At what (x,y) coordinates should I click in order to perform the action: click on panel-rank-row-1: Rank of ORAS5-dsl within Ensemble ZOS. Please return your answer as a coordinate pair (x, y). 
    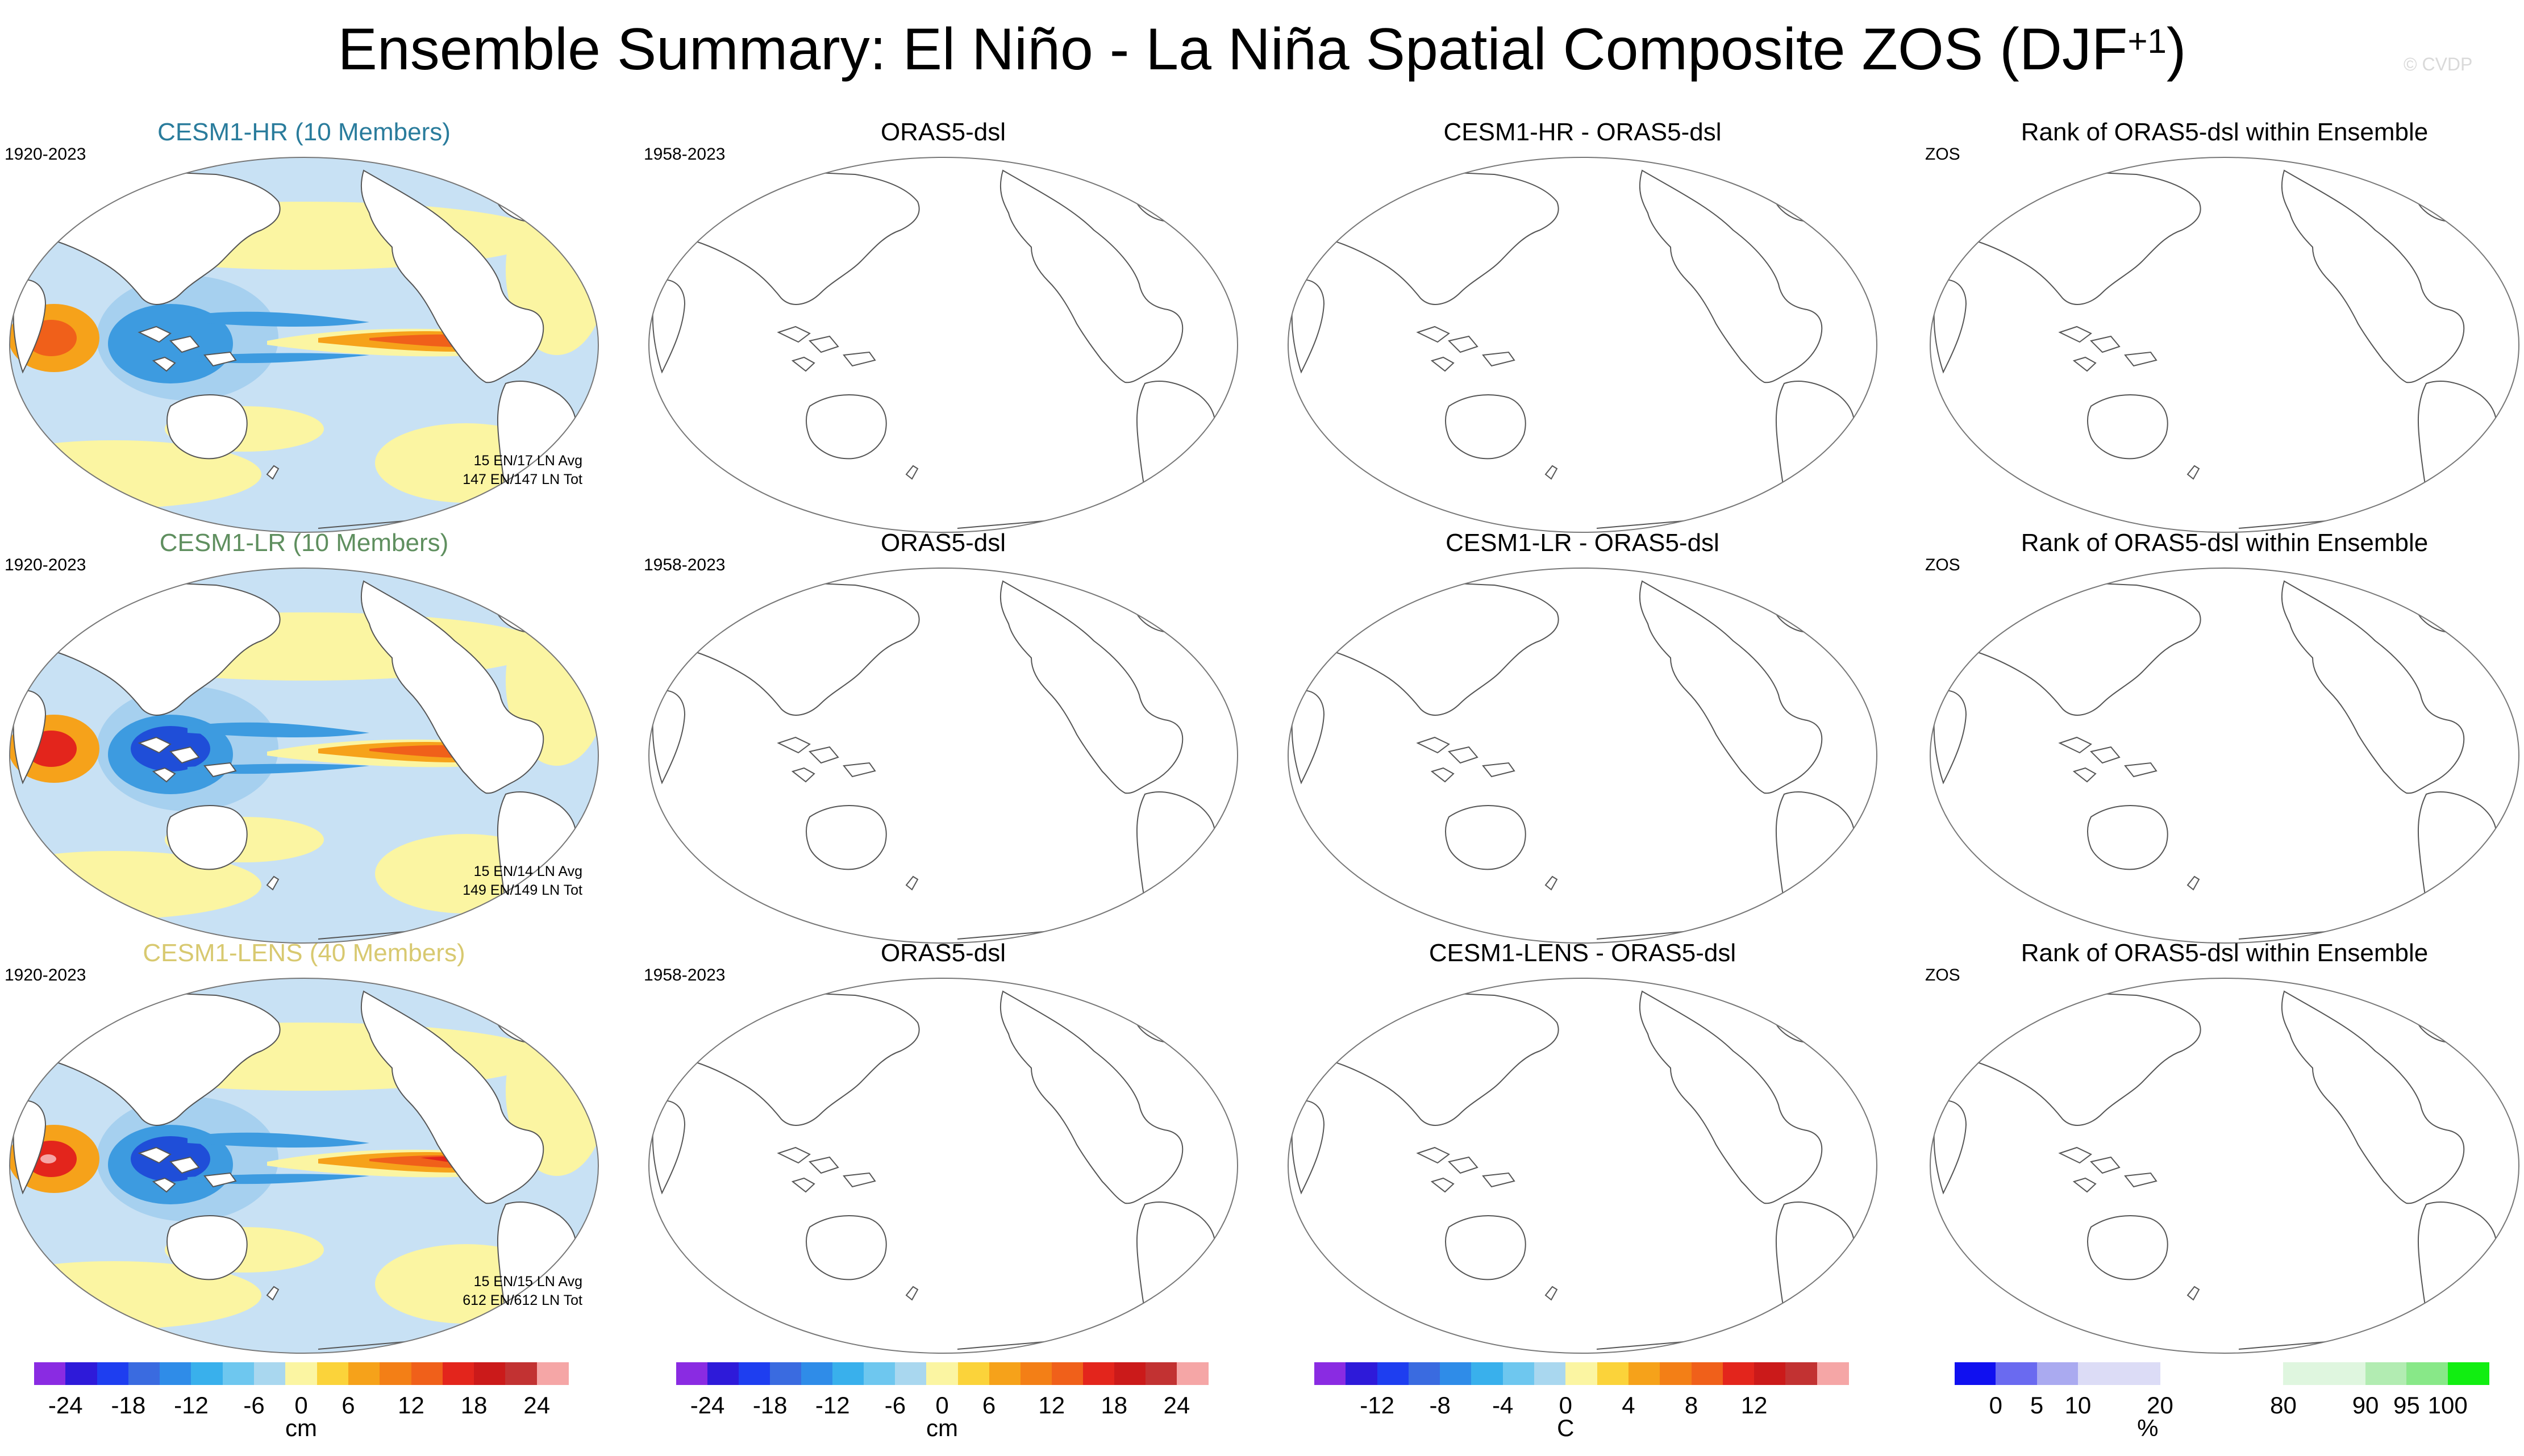
    Looking at the image, I should click on (2222, 324).